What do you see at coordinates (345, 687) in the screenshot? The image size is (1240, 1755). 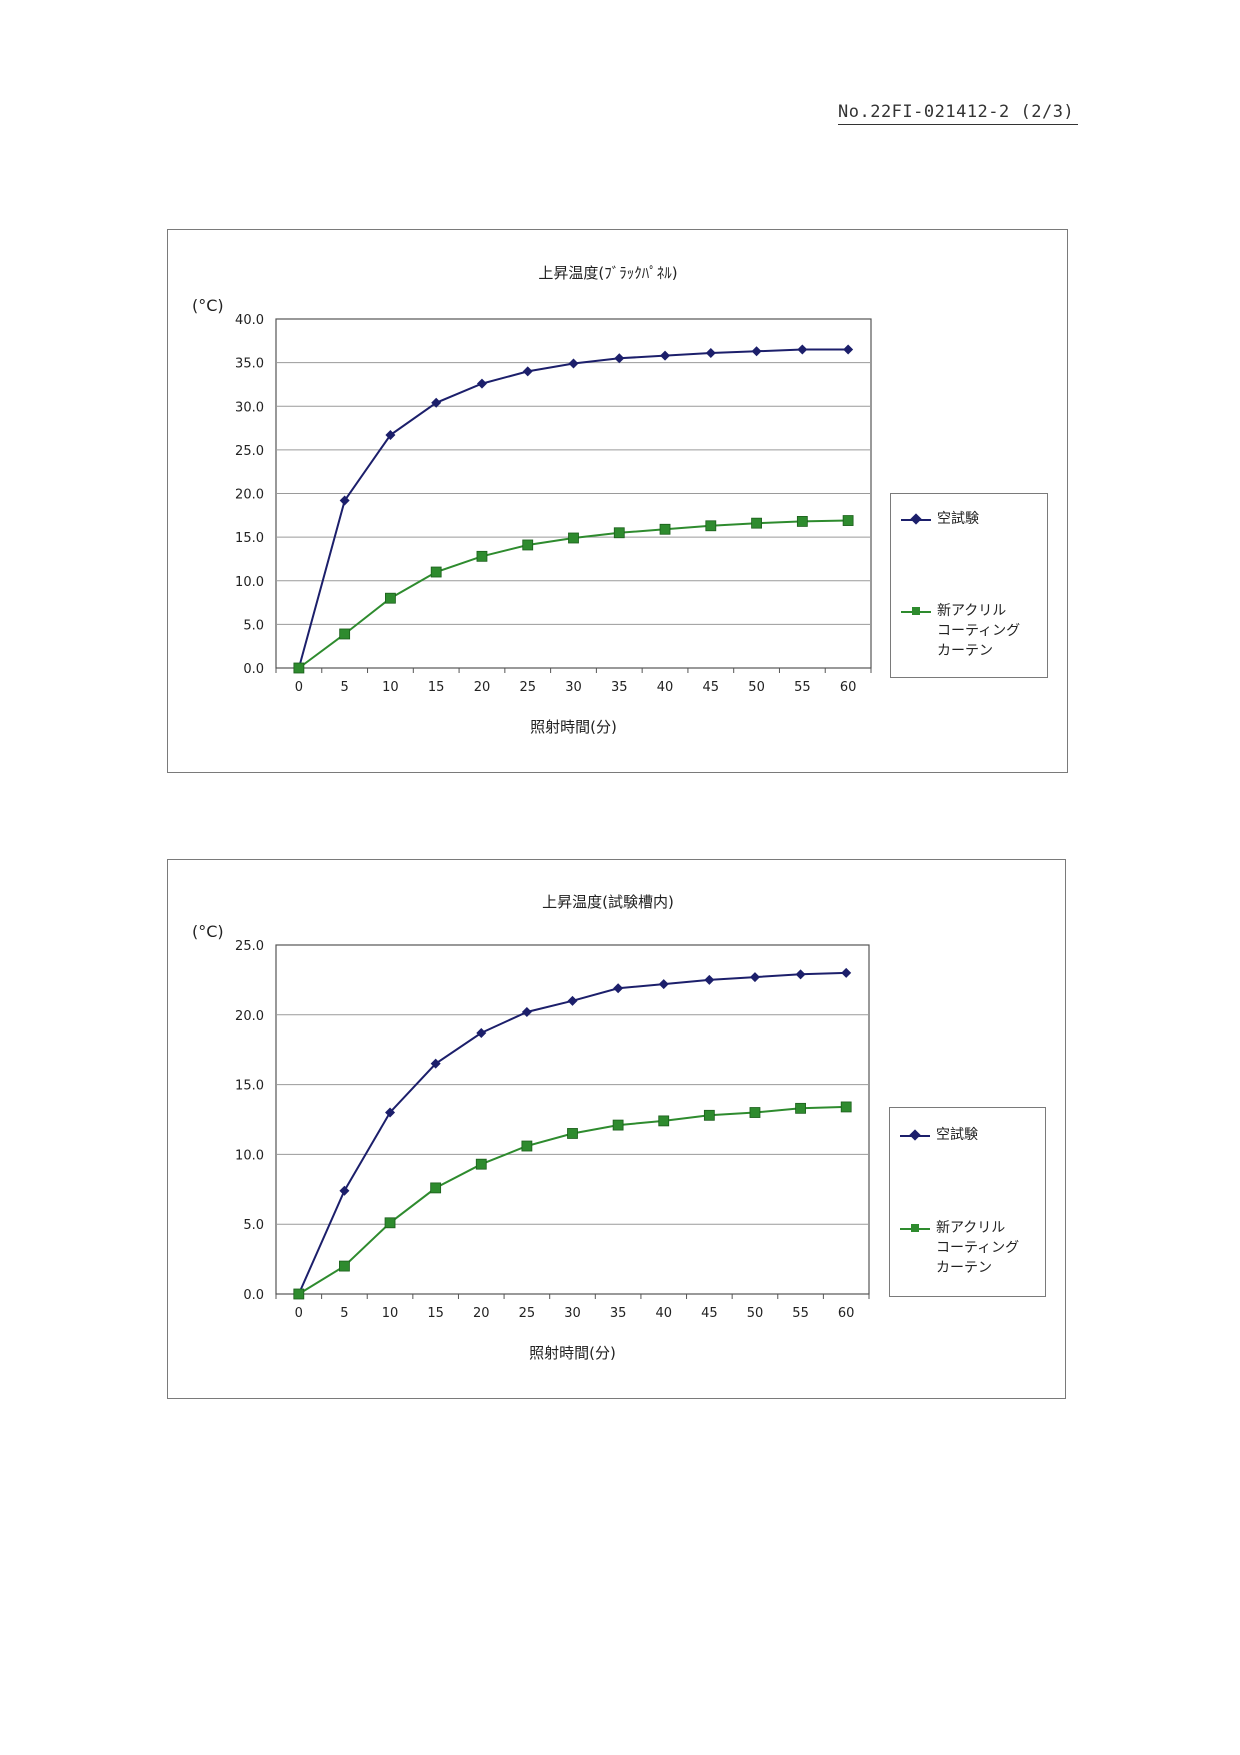 I see `chart1-x-tick-label: 5` at bounding box center [345, 687].